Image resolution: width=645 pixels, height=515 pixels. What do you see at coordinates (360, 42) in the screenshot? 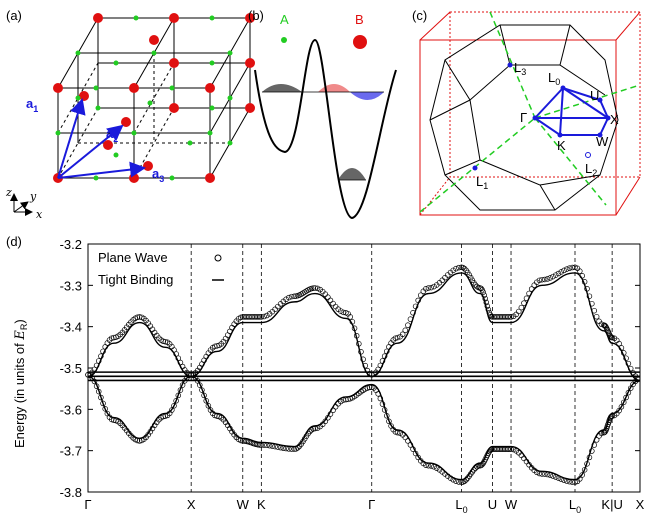
I see `site-b-dot` at bounding box center [360, 42].